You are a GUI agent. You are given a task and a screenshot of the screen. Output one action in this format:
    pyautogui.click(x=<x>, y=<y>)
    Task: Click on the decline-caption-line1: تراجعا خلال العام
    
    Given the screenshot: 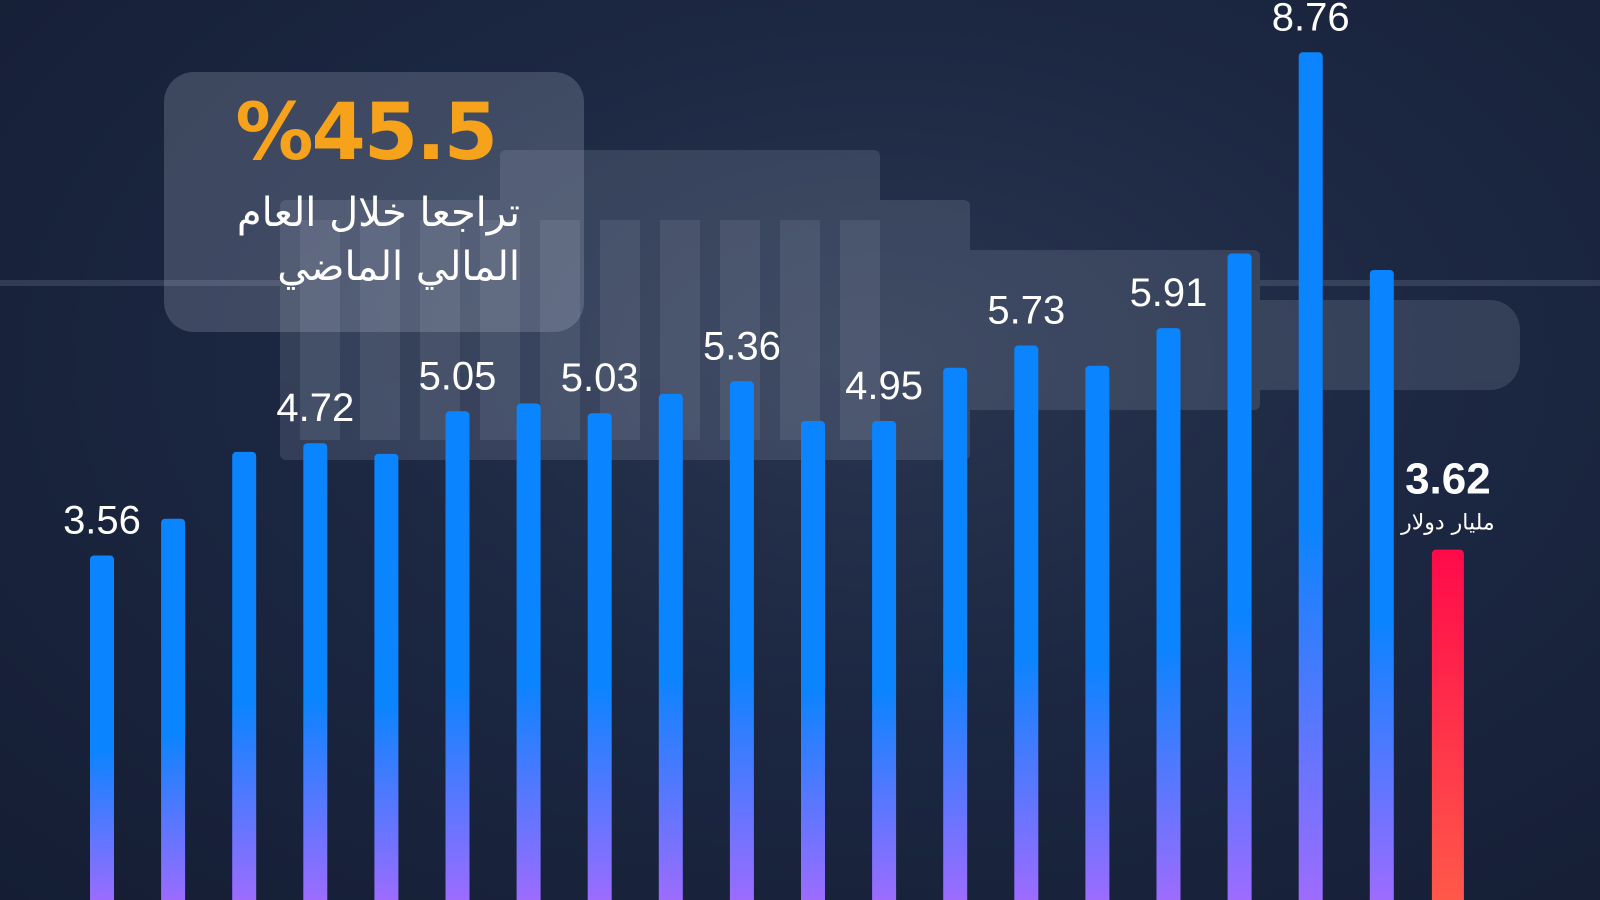 What is the action you would take?
    pyautogui.click(x=378, y=213)
    